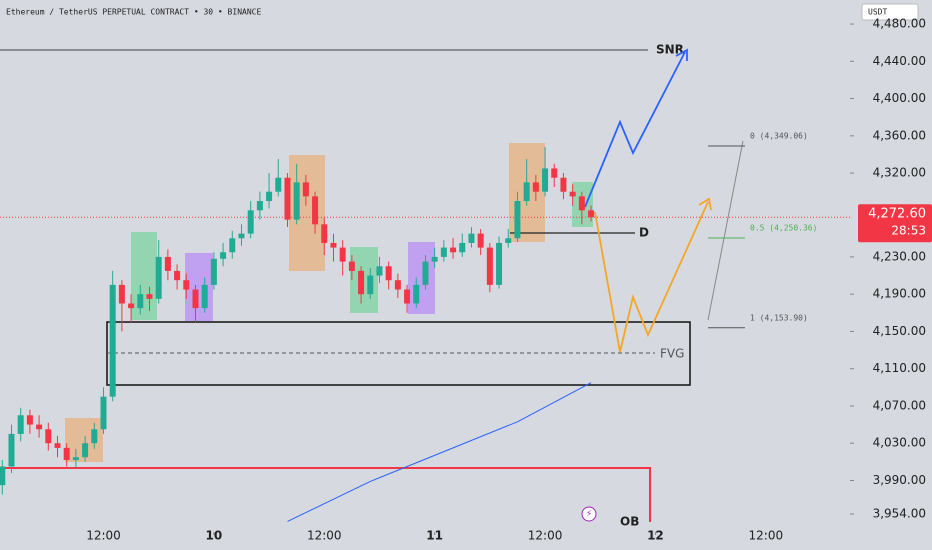 This screenshot has width=932, height=550. I want to click on fib-label: 0 (4,349.06), so click(779, 136).